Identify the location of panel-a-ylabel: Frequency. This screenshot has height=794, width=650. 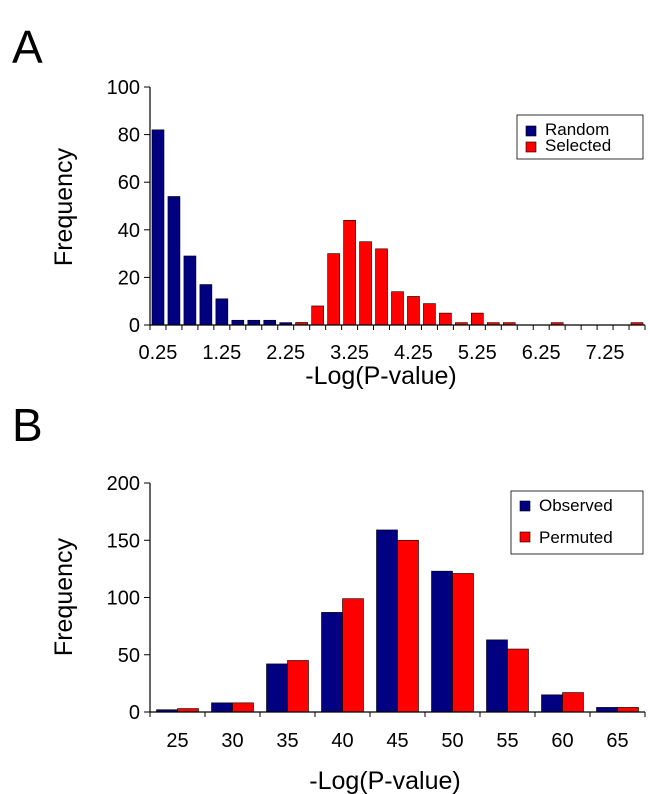
(64, 206).